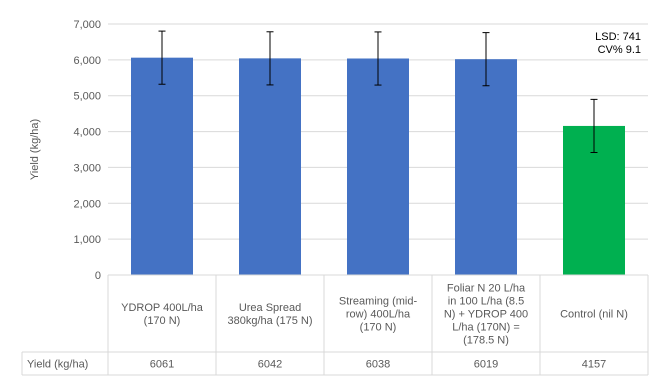  What do you see at coordinates (618, 37) in the screenshot?
I see `lsd-annotation: LSD: 741` at bounding box center [618, 37].